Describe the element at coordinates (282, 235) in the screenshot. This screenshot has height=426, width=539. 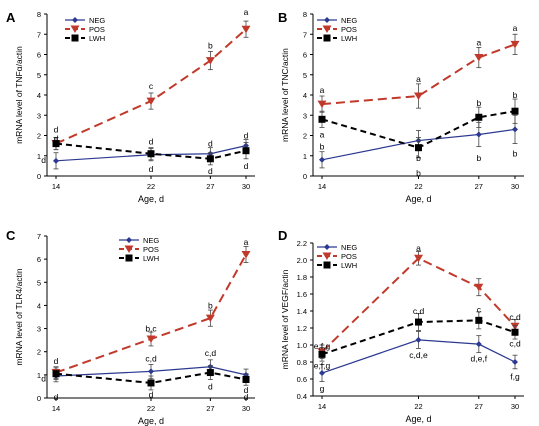
I see `panel-letter: D` at that location.